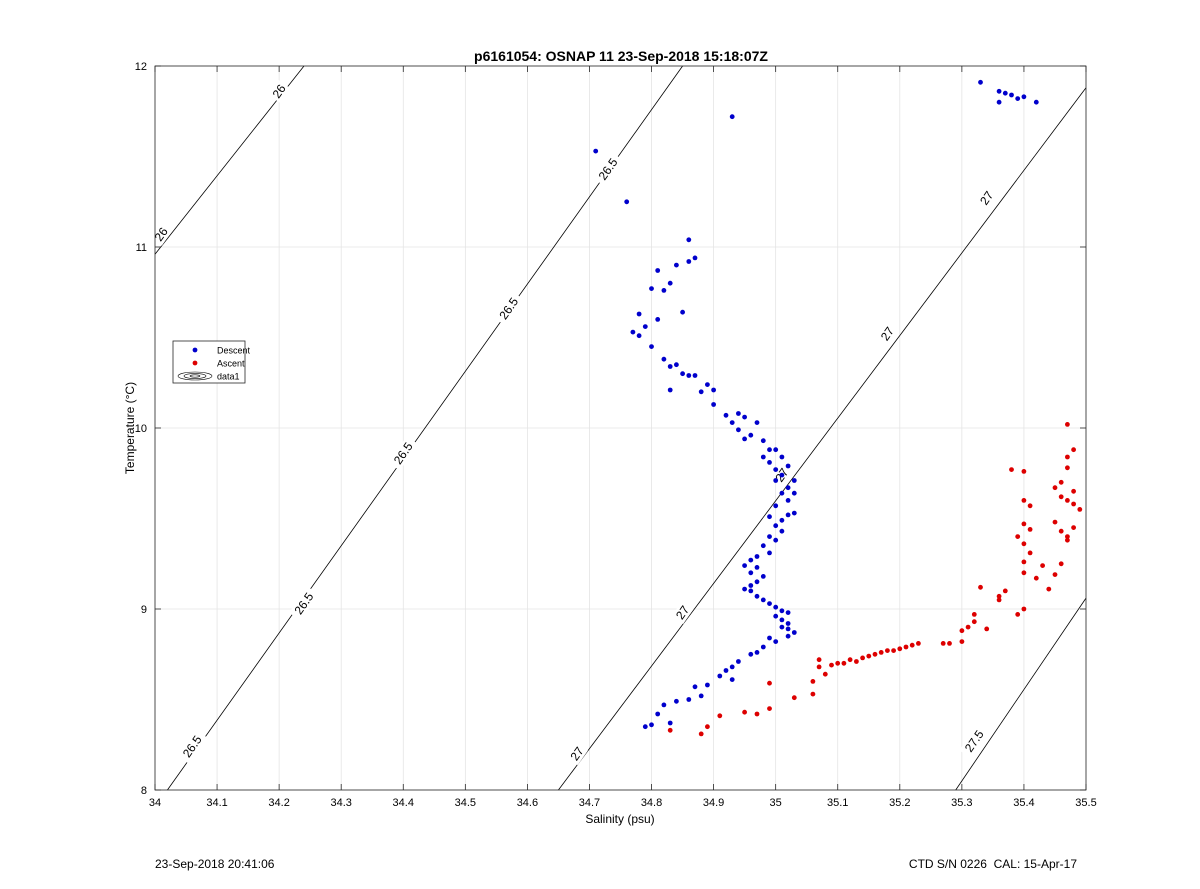 This screenshot has width=1200, height=889. What do you see at coordinates (155, 803) in the screenshot?
I see `x-tick-label: 34` at bounding box center [155, 803].